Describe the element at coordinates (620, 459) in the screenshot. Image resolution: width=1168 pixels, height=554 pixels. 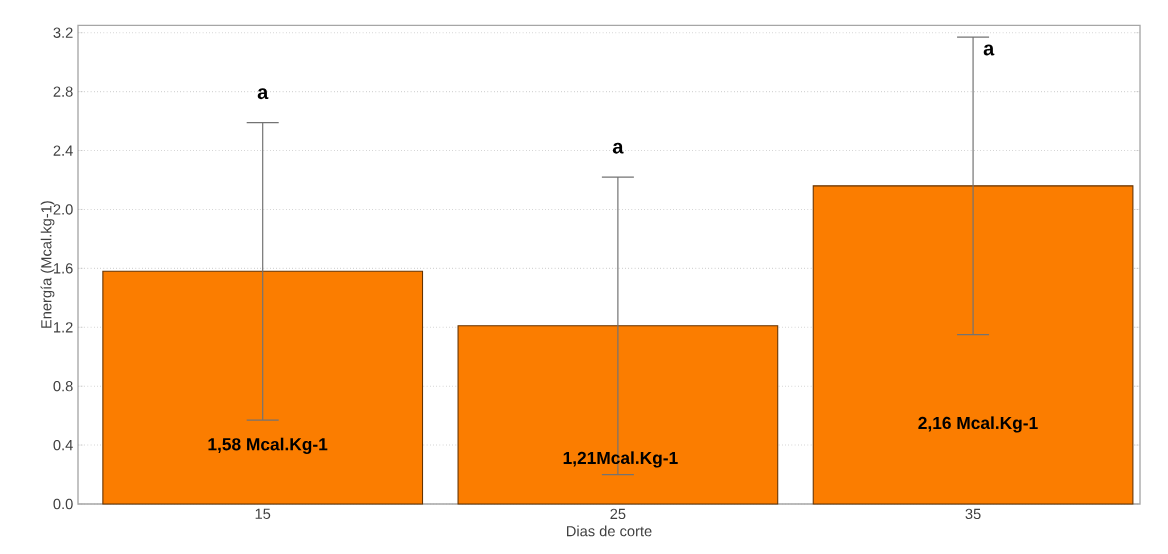
I see `data-label: 1,21Mcal.Kg-1` at that location.